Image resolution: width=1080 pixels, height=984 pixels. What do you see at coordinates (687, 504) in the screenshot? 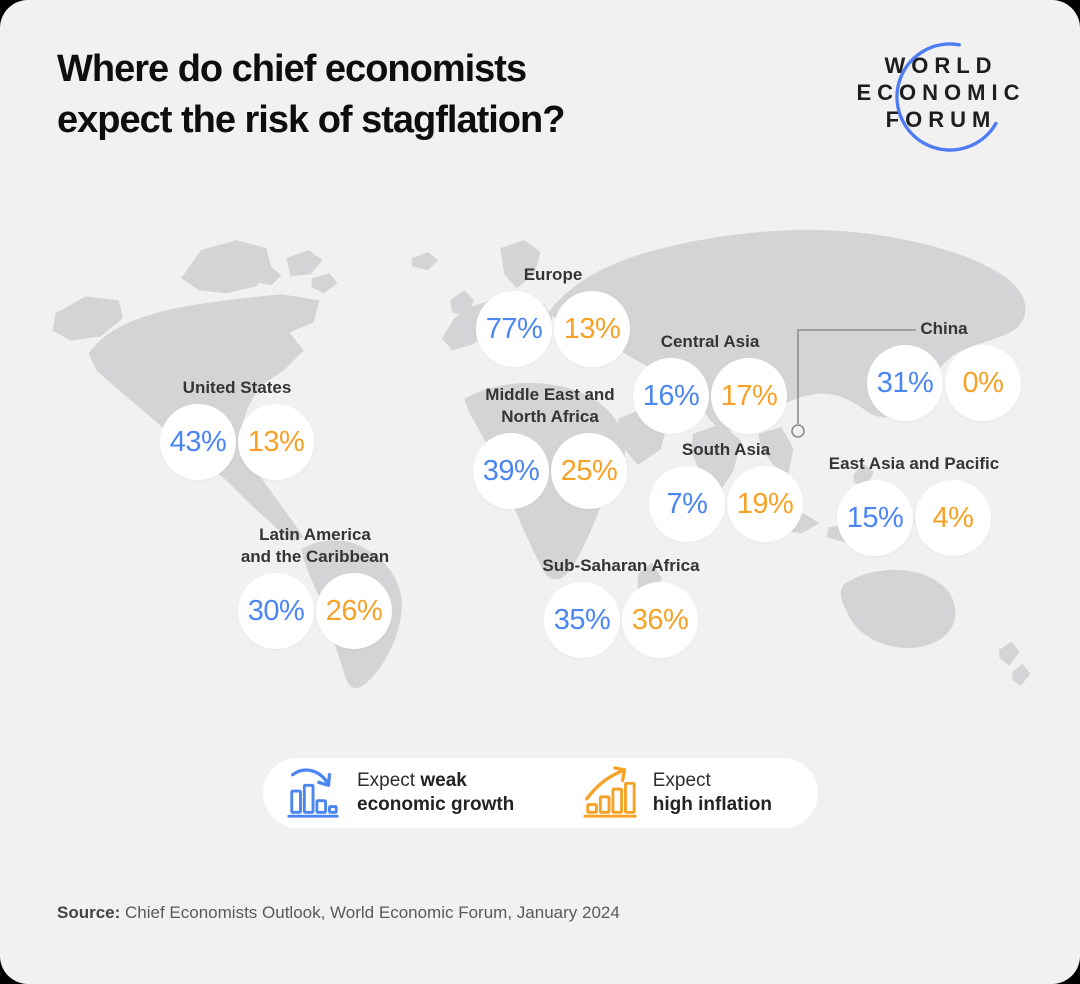
I see `weak-growth-bubble: 7%` at bounding box center [687, 504].